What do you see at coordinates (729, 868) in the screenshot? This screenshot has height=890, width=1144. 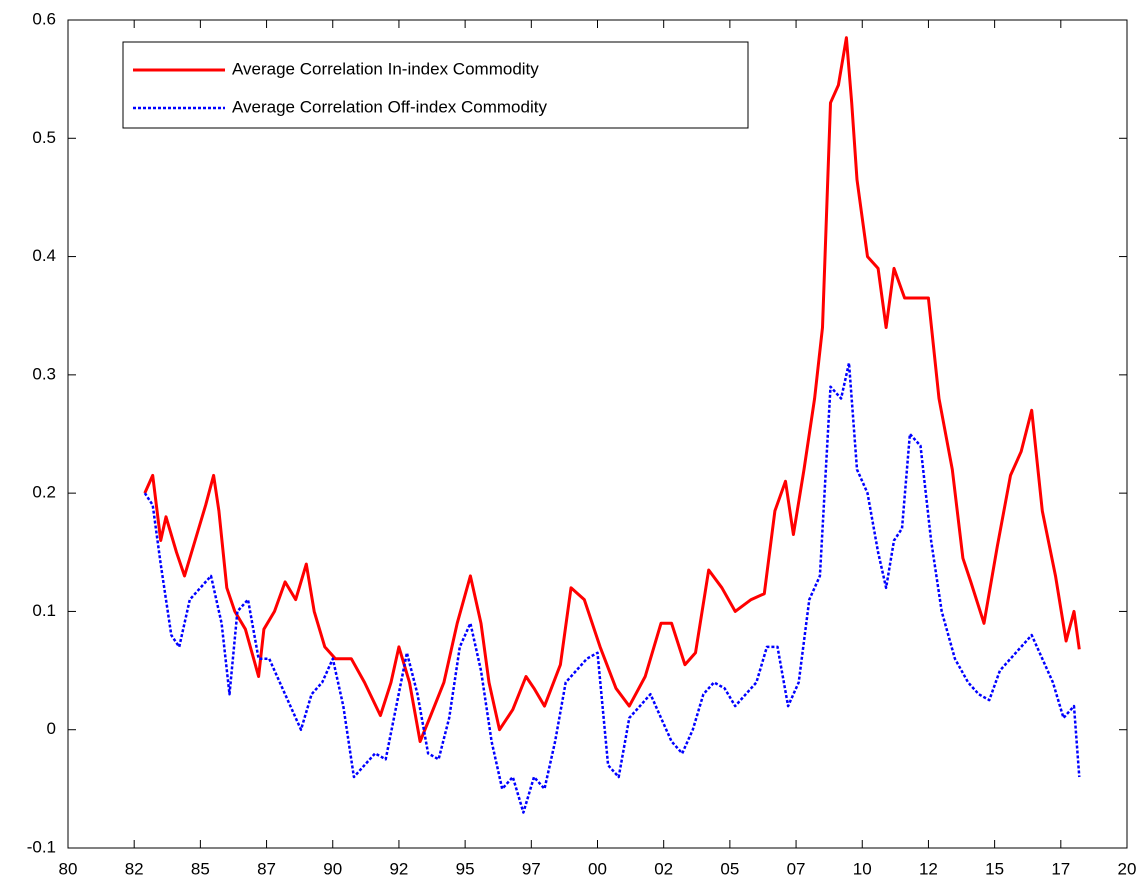 I see `x-tick-label: 05` at bounding box center [729, 868].